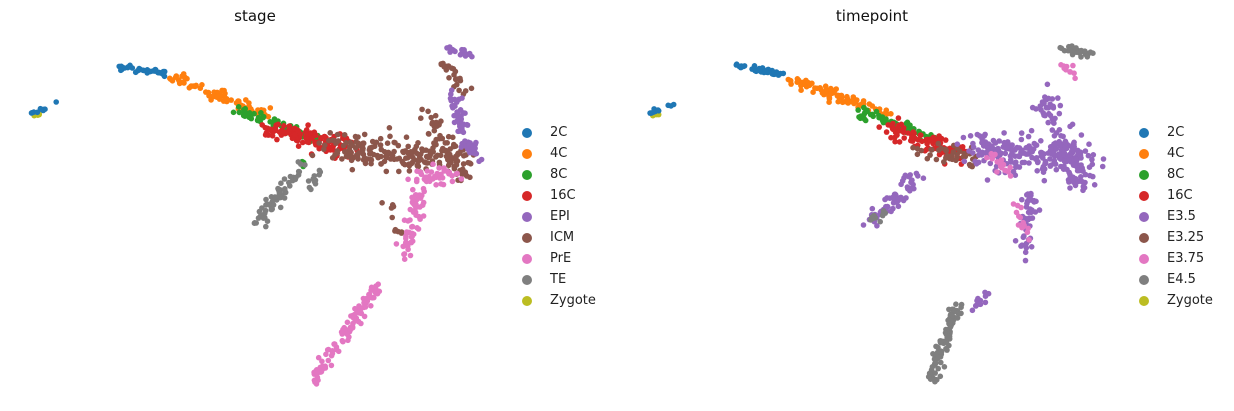  What do you see at coordinates (1176, 300) in the screenshot?
I see `legend-item: Zygote` at bounding box center [1176, 300].